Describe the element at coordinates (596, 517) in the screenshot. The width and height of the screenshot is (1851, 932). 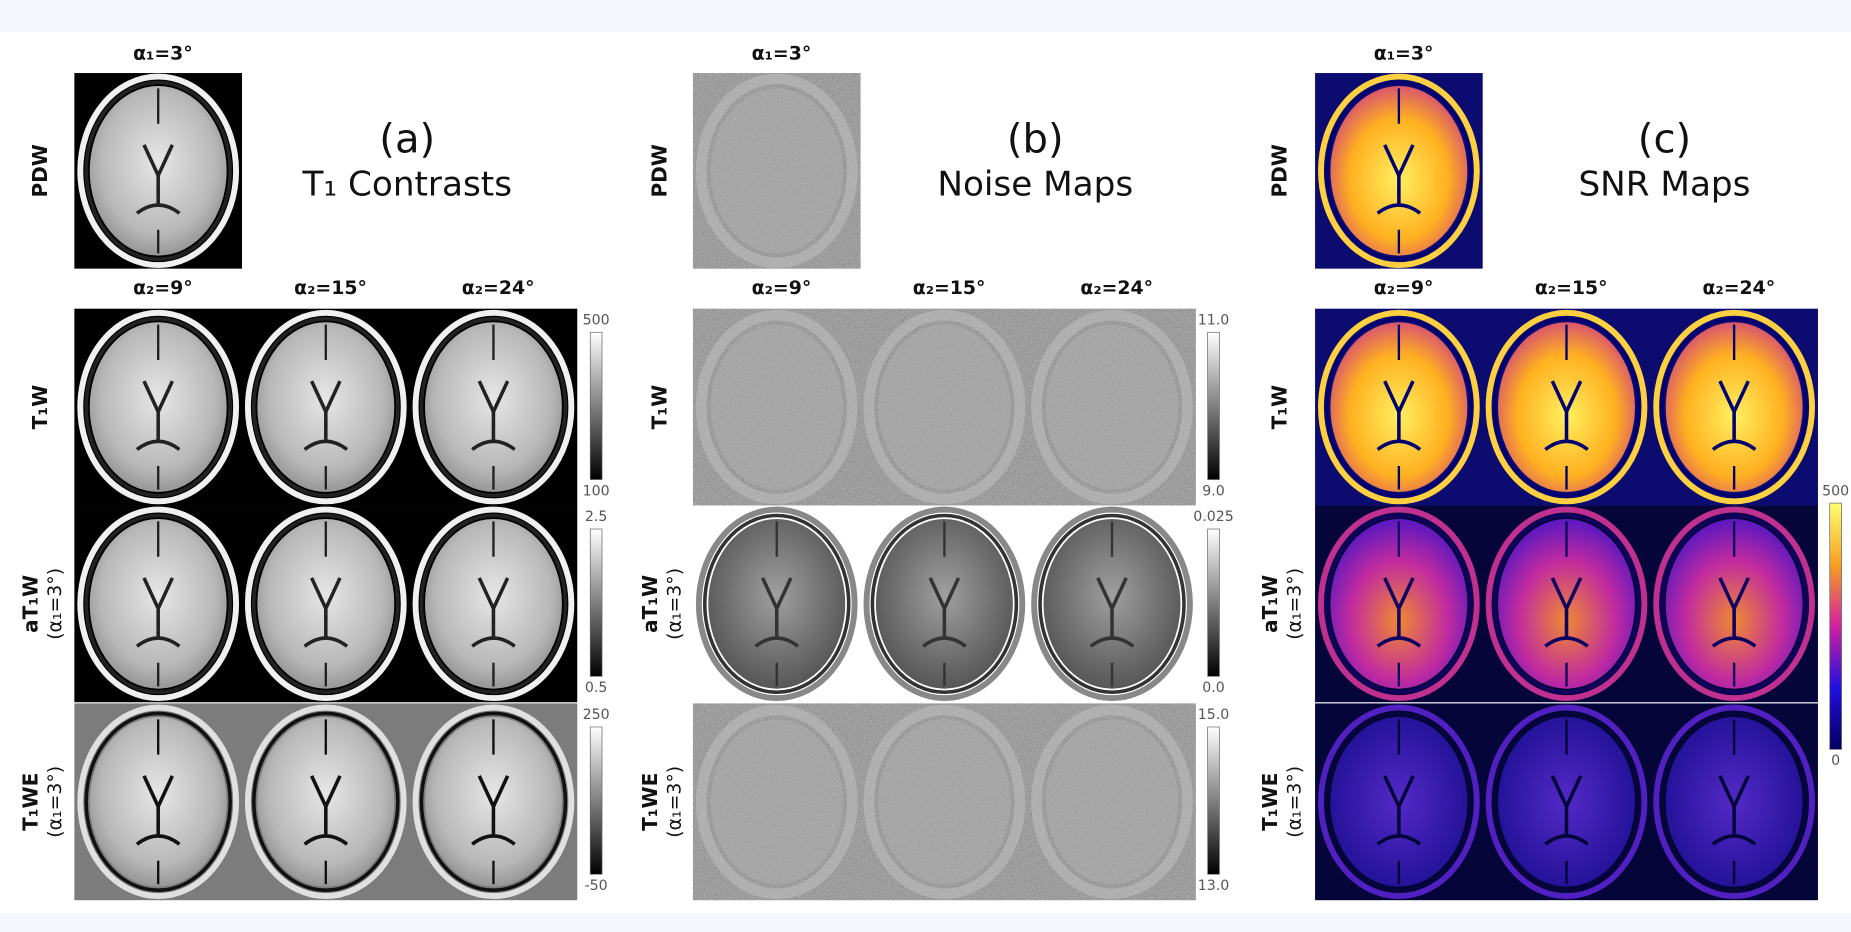
I see `colorbar-max: 2.5` at that location.